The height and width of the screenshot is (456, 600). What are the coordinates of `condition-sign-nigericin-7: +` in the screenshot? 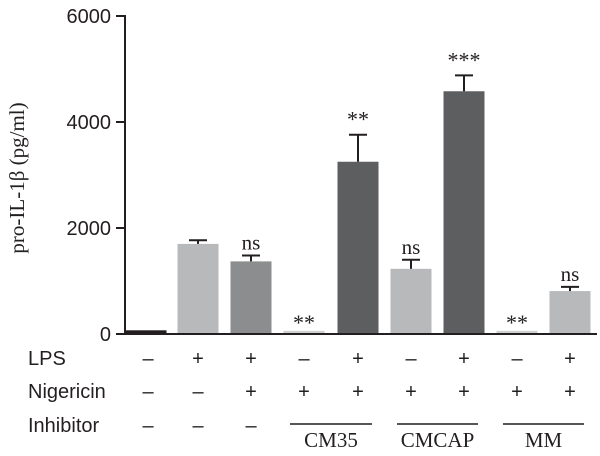 It's located at (464, 392).